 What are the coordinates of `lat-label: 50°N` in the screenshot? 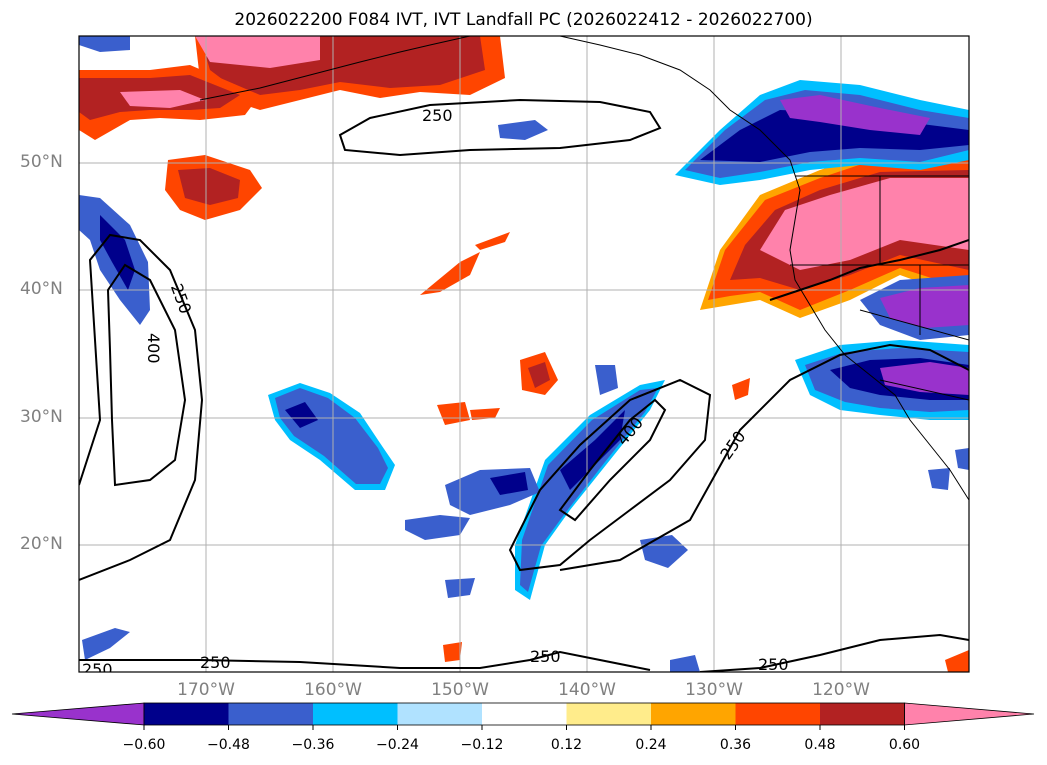 It's located at (41, 162).